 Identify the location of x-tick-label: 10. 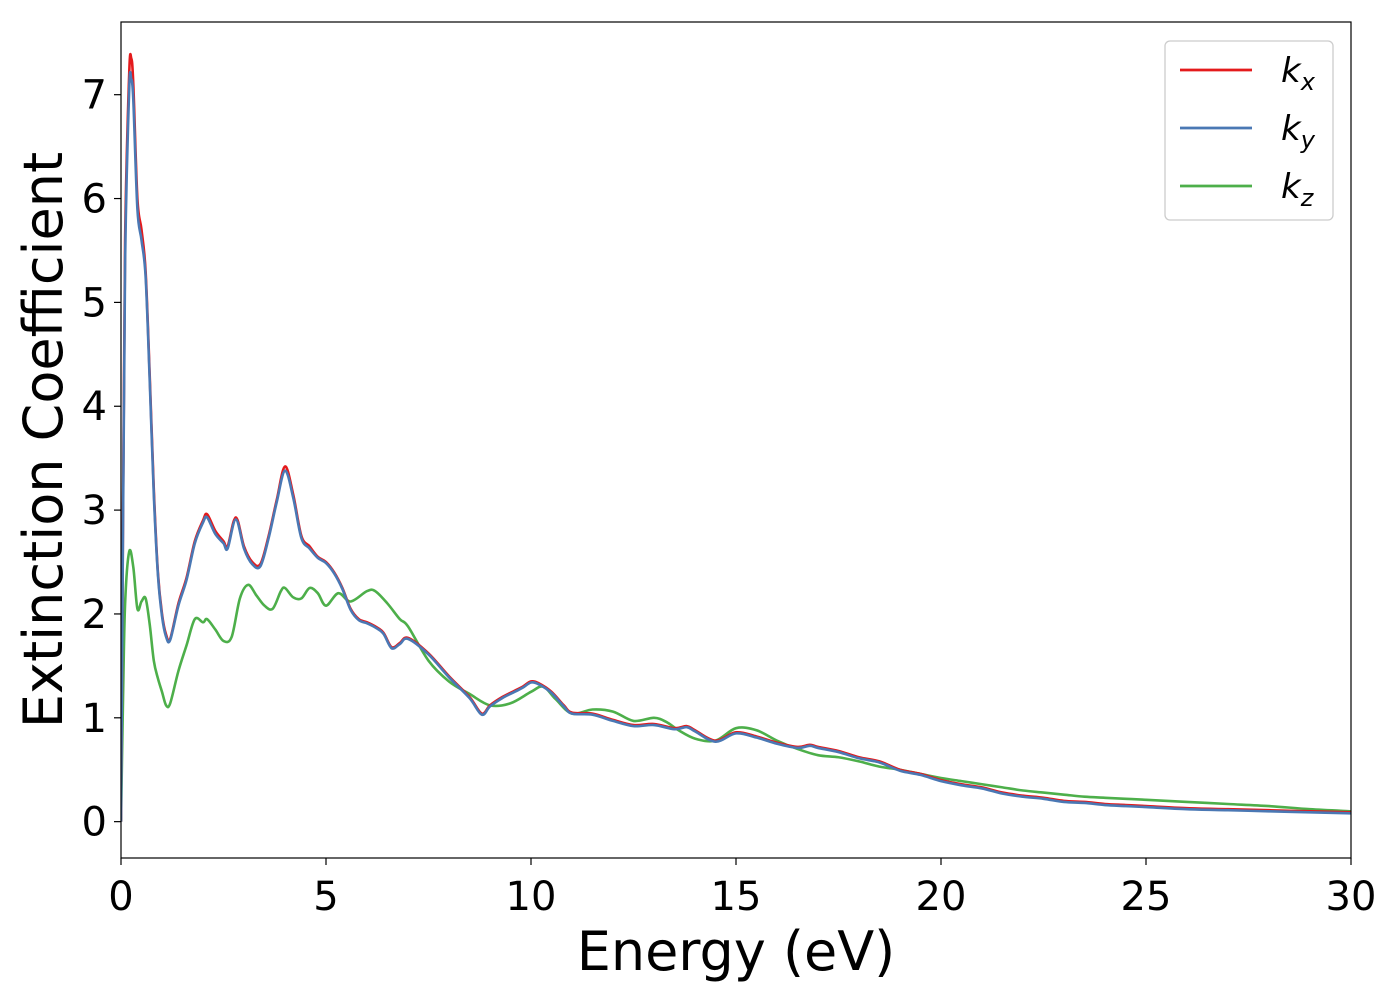
(531, 897).